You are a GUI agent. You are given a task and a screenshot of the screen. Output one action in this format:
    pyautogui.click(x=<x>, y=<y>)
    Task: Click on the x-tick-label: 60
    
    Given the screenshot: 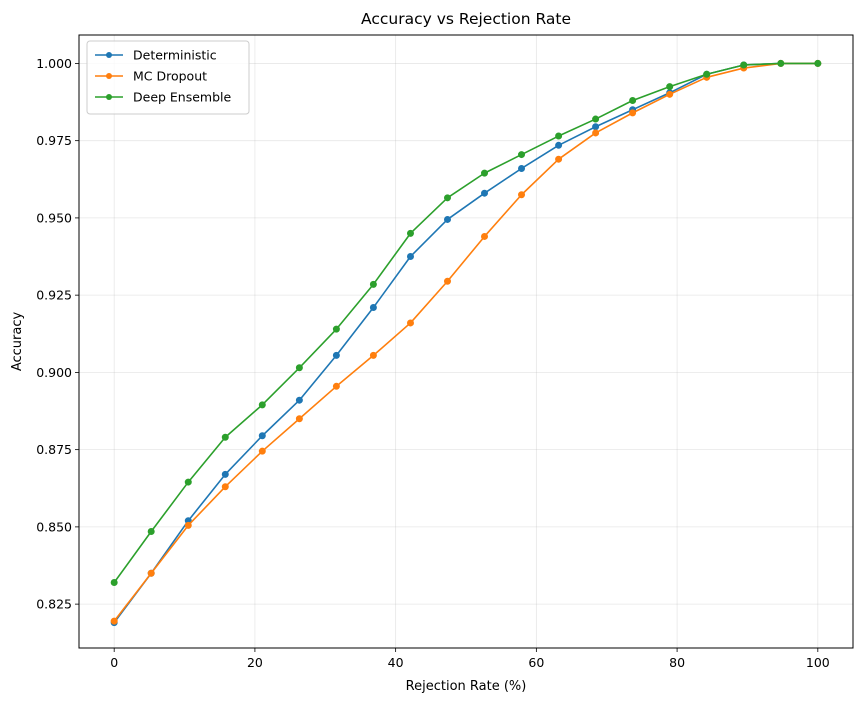 What is the action you would take?
    pyautogui.click(x=536, y=662)
    